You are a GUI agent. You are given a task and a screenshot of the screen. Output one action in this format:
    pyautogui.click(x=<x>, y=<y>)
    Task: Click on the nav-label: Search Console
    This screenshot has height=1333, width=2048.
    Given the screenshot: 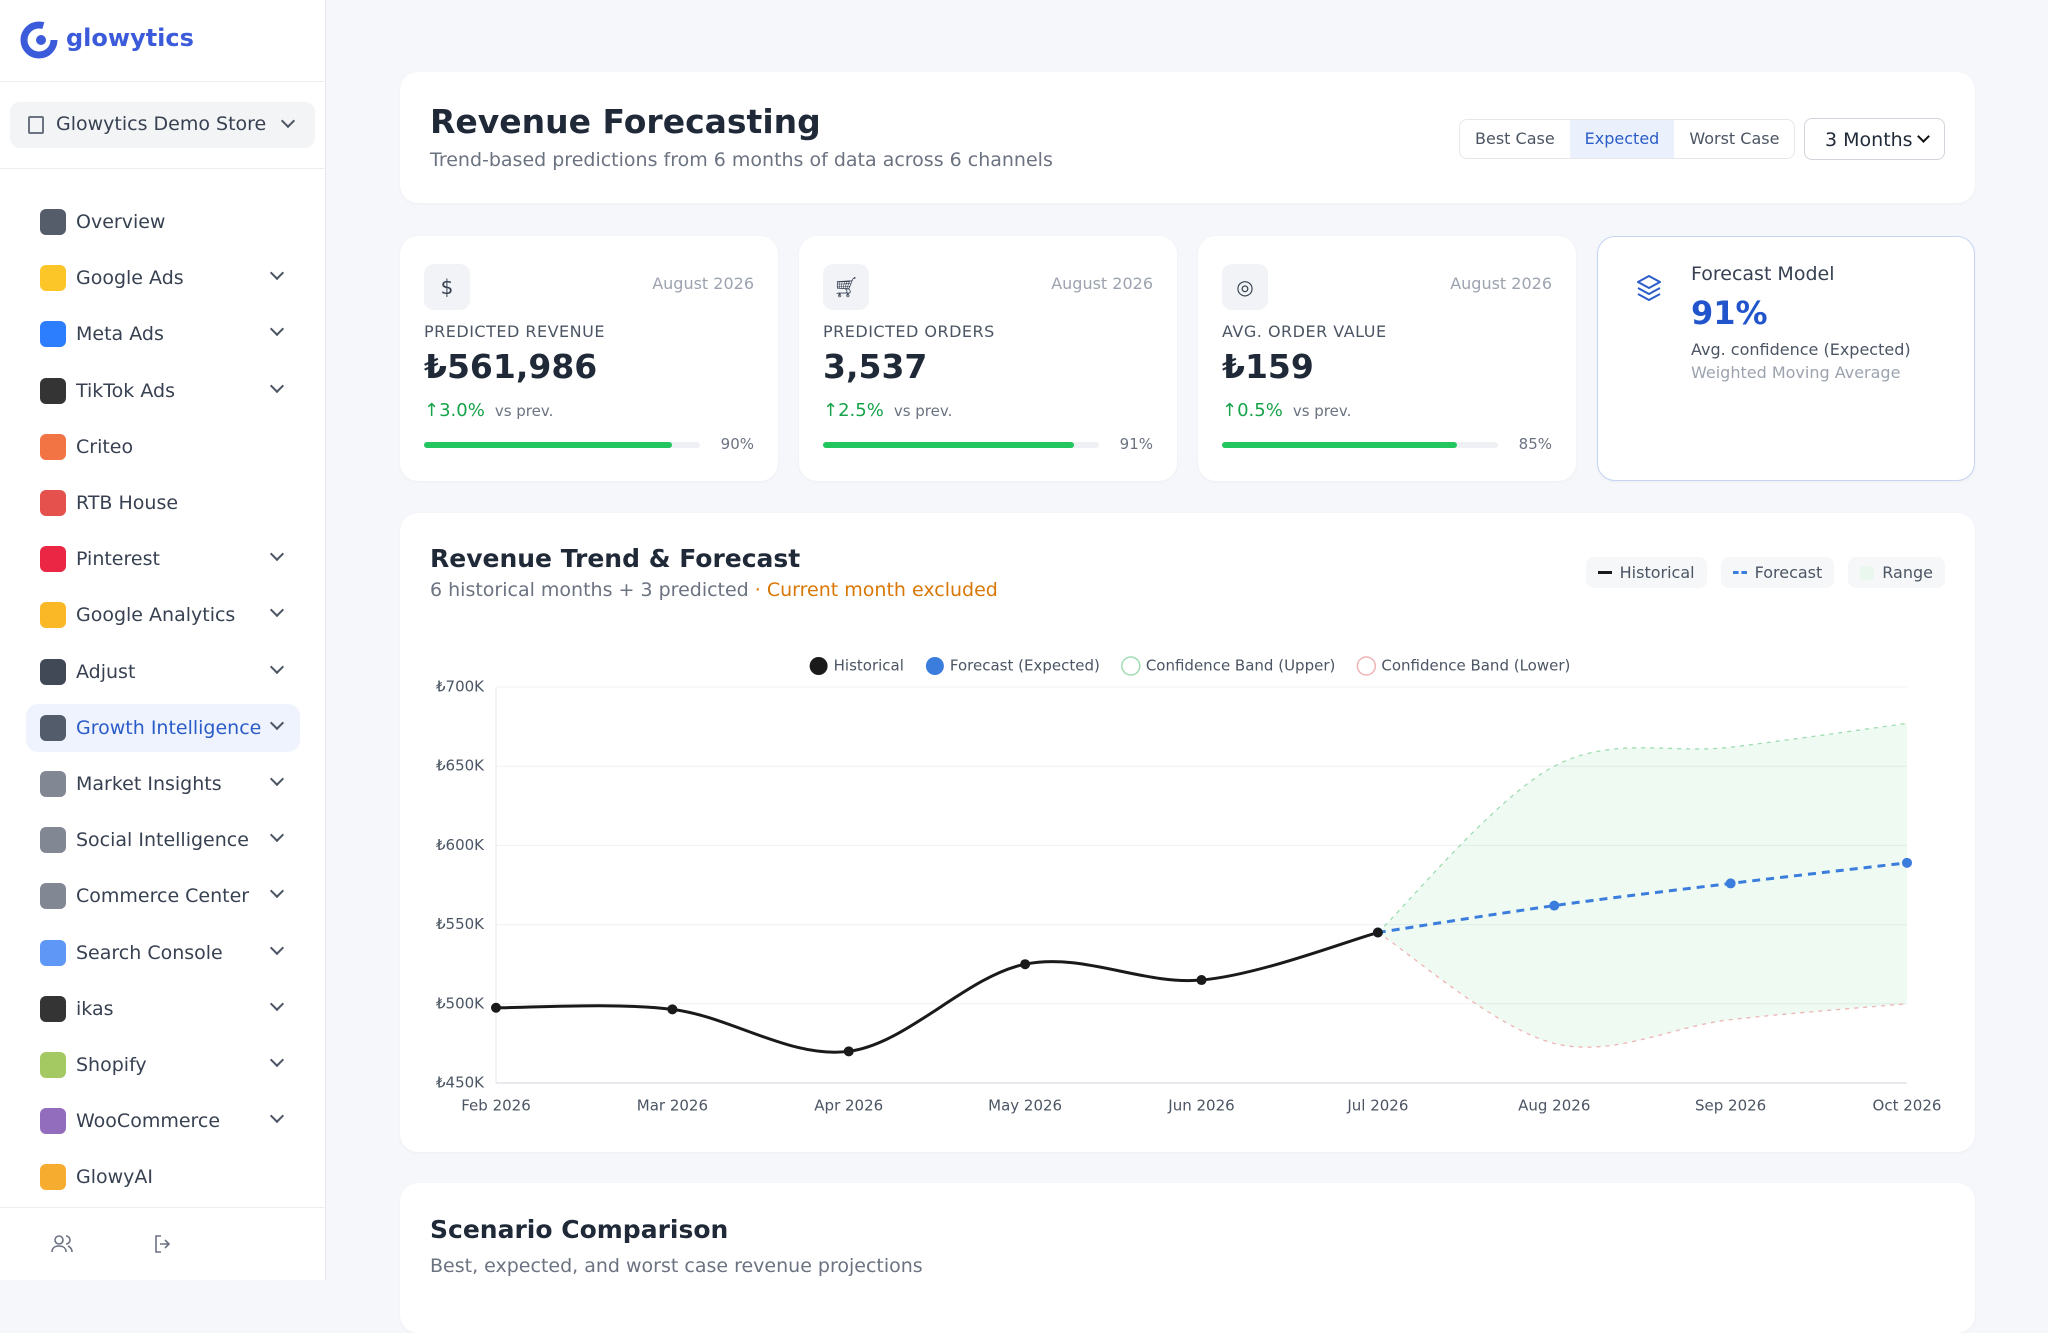 What is the action you would take?
    pyautogui.click(x=149, y=952)
    